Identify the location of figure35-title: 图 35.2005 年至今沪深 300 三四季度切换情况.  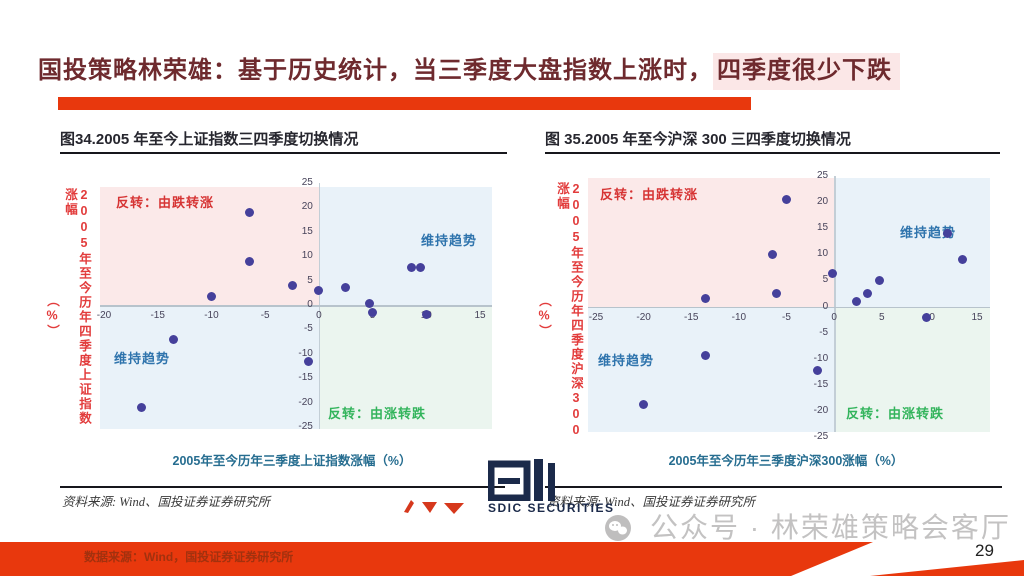
(698, 139).